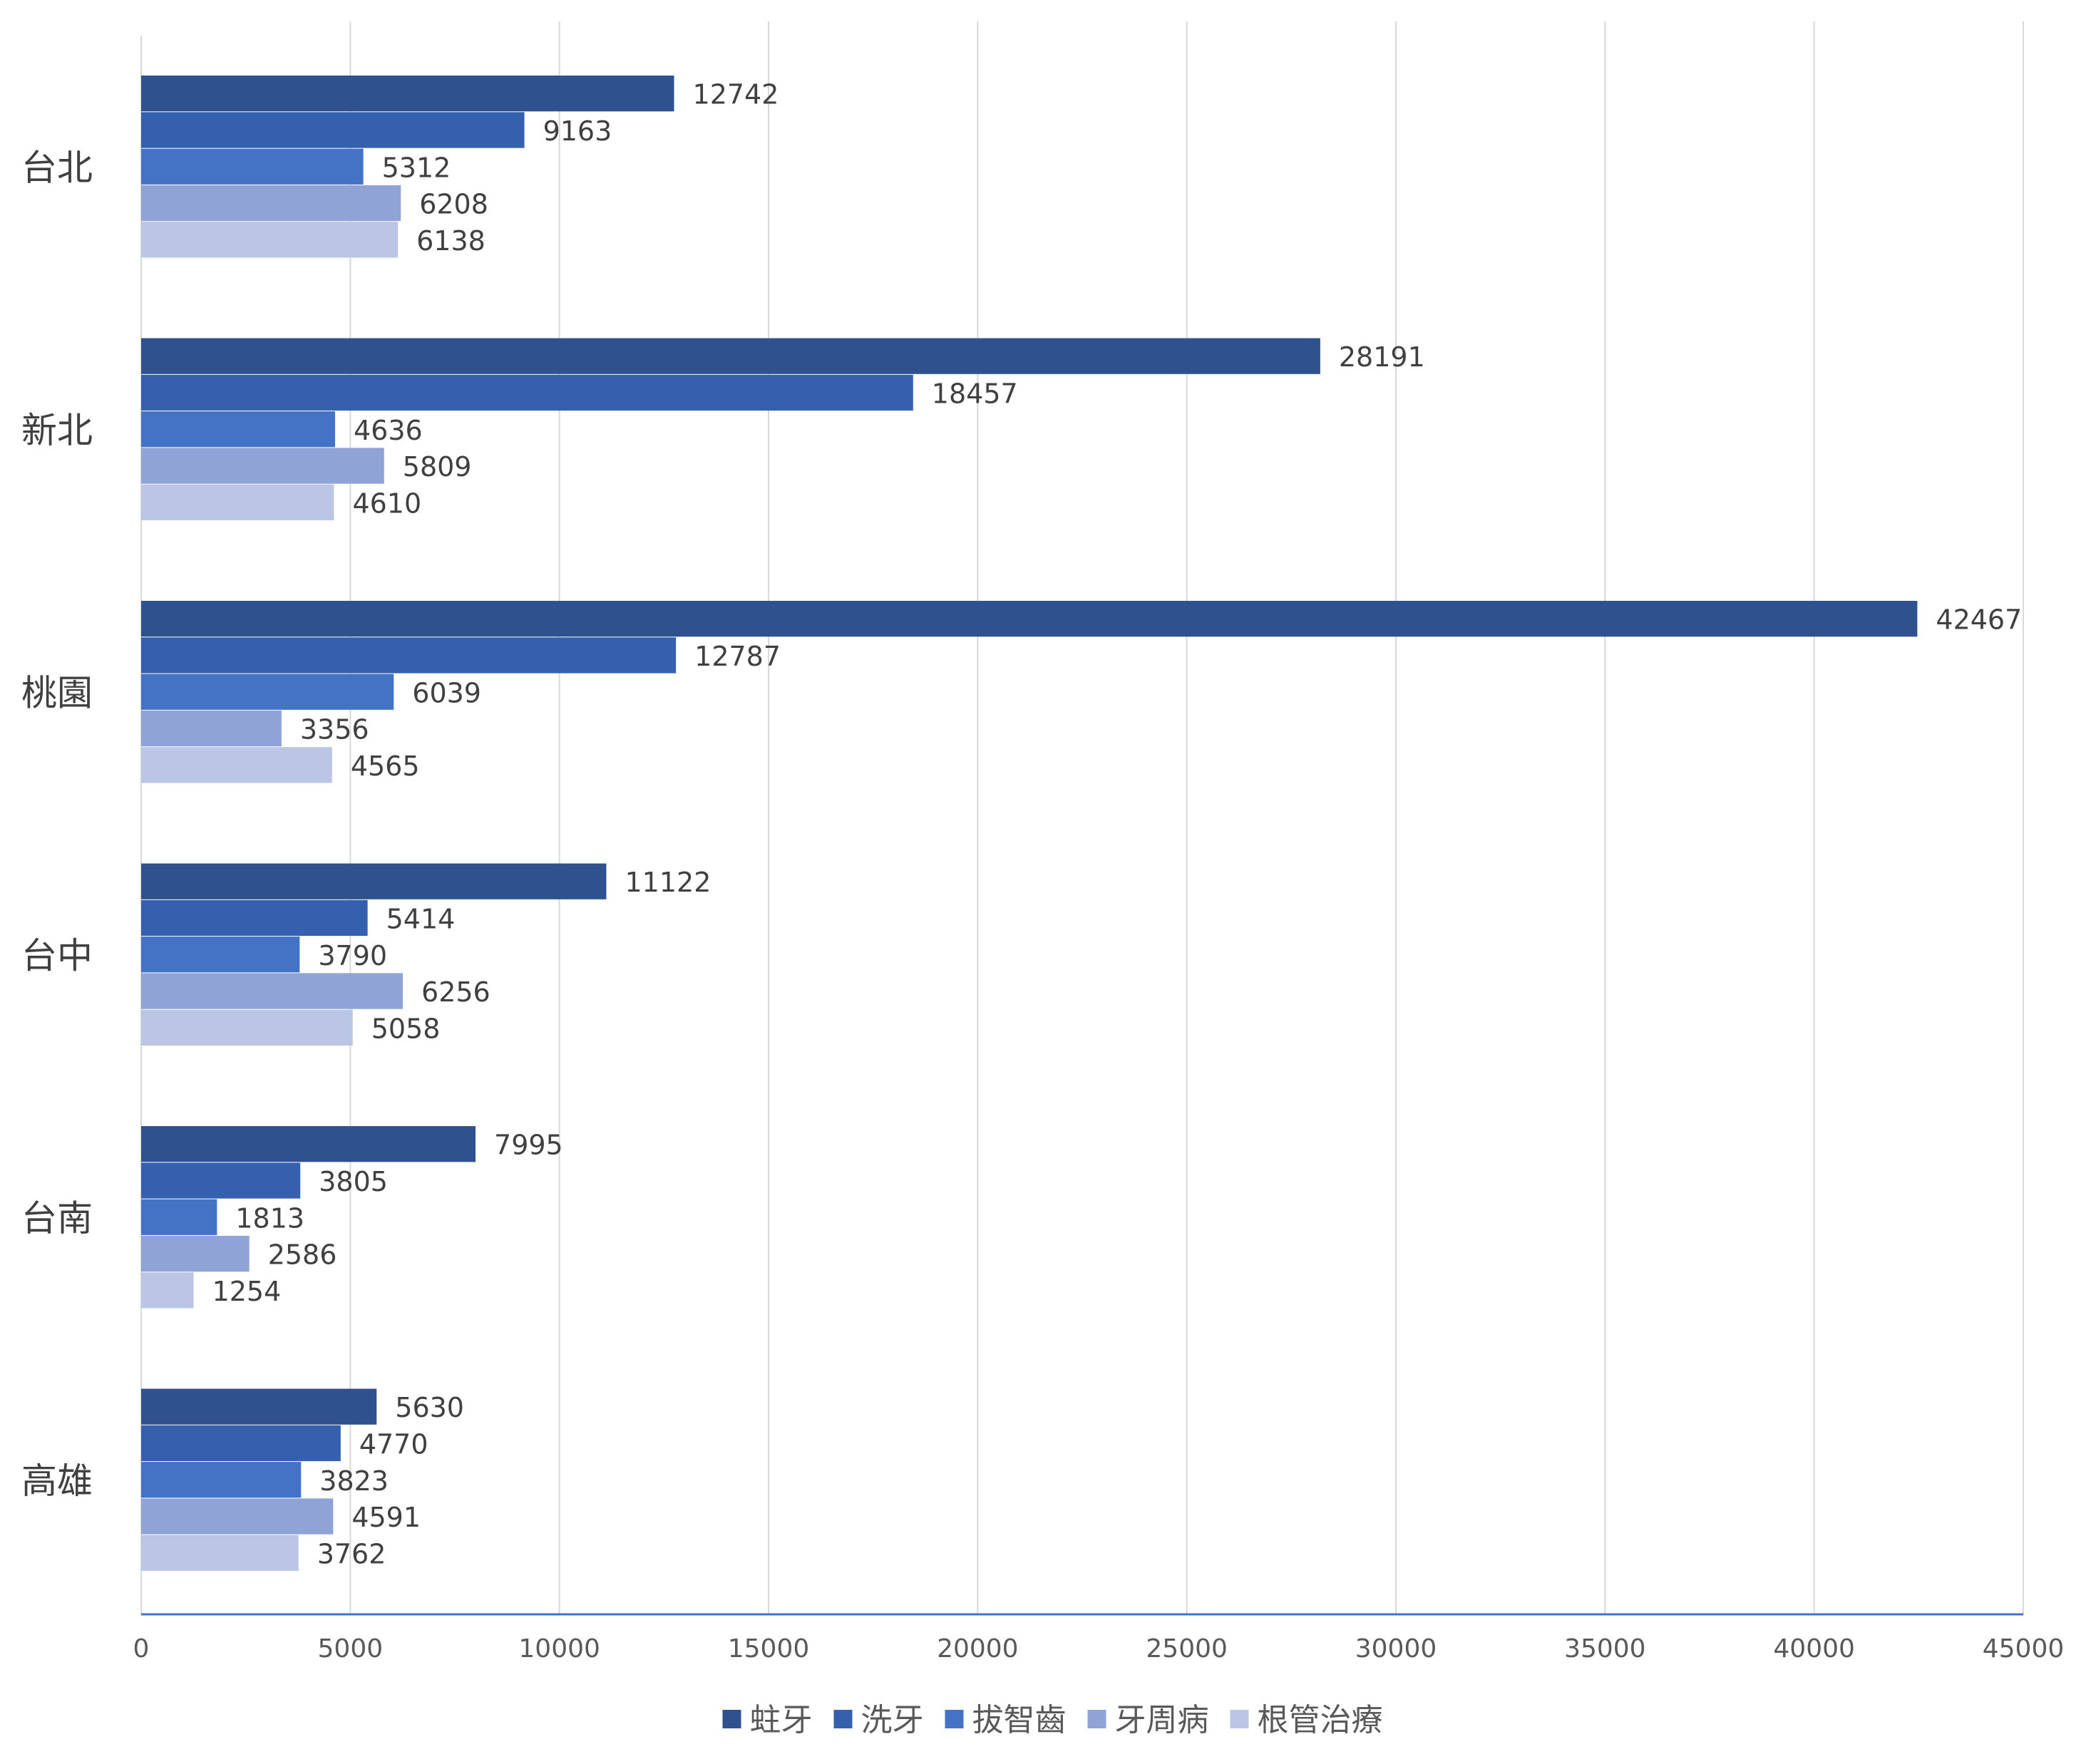 This screenshot has height=1764, width=2091. What do you see at coordinates (269, 1218) in the screenshot?
I see `data-label: 1813` at bounding box center [269, 1218].